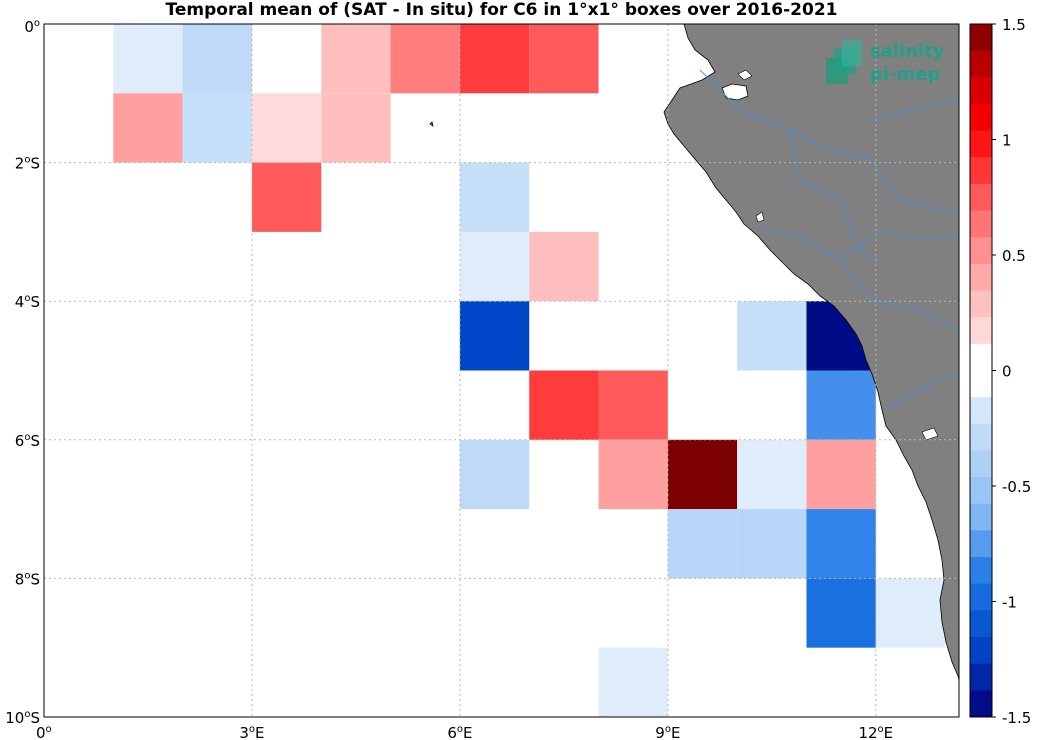 This screenshot has width=1041, height=740. Describe the element at coordinates (1014, 256) in the screenshot. I see `colorbar-tick-label: 0.5` at that location.